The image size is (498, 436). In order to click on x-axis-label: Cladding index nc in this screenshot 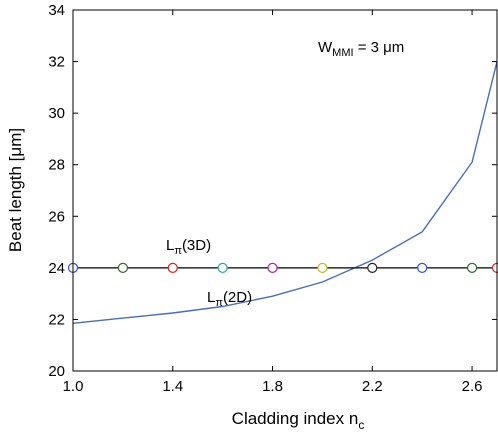, I will do `click(298, 420)`.